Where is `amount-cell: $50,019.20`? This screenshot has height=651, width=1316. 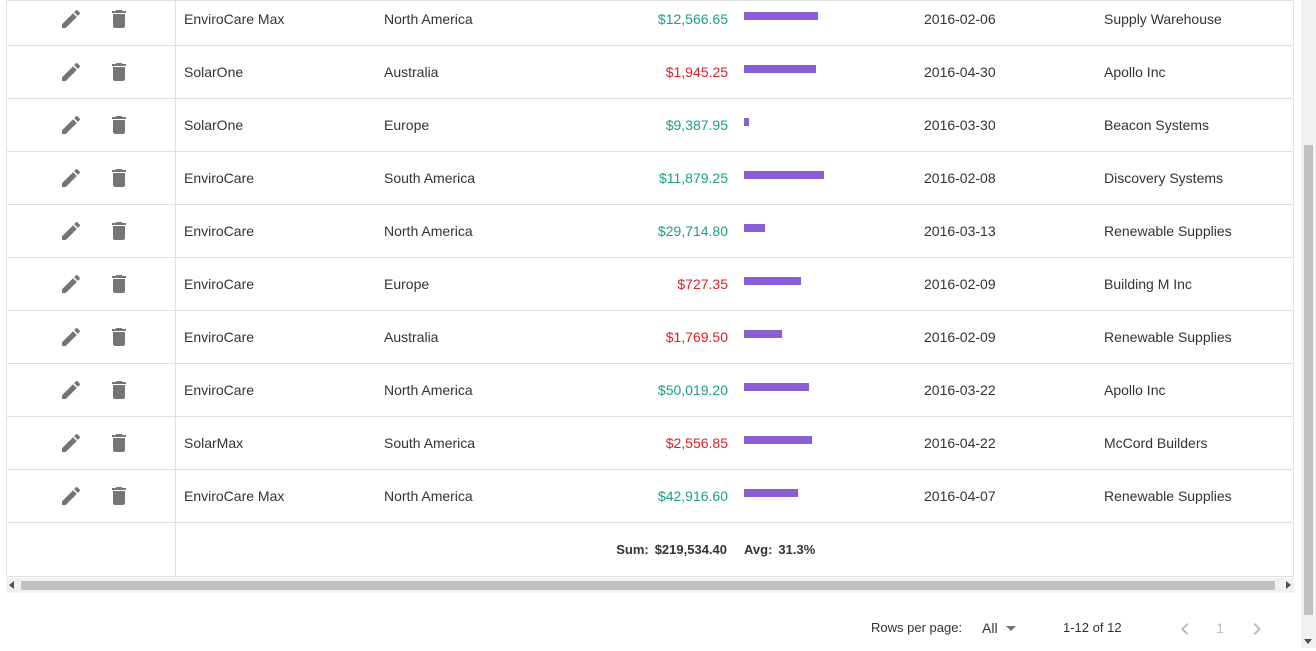 amount-cell: $50,019.20 is located at coordinates (692, 390).